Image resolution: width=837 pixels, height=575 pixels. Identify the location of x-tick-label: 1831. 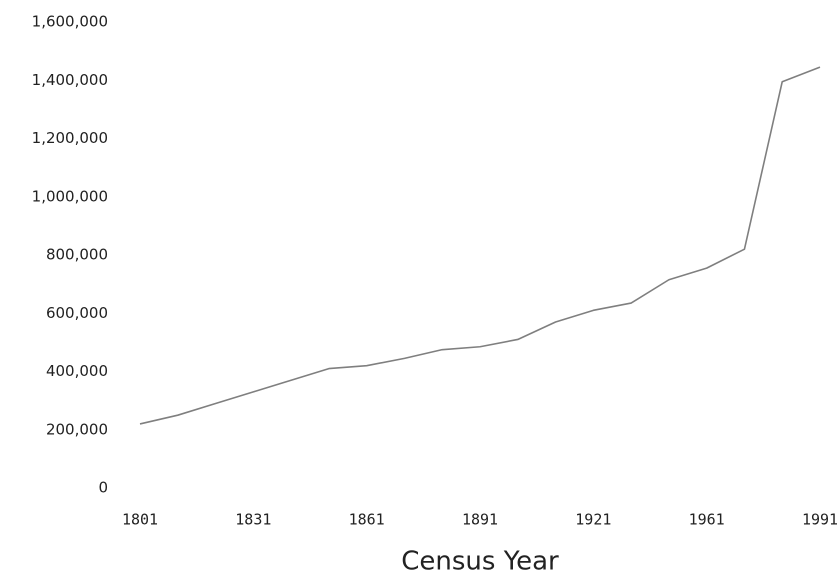
(253, 520).